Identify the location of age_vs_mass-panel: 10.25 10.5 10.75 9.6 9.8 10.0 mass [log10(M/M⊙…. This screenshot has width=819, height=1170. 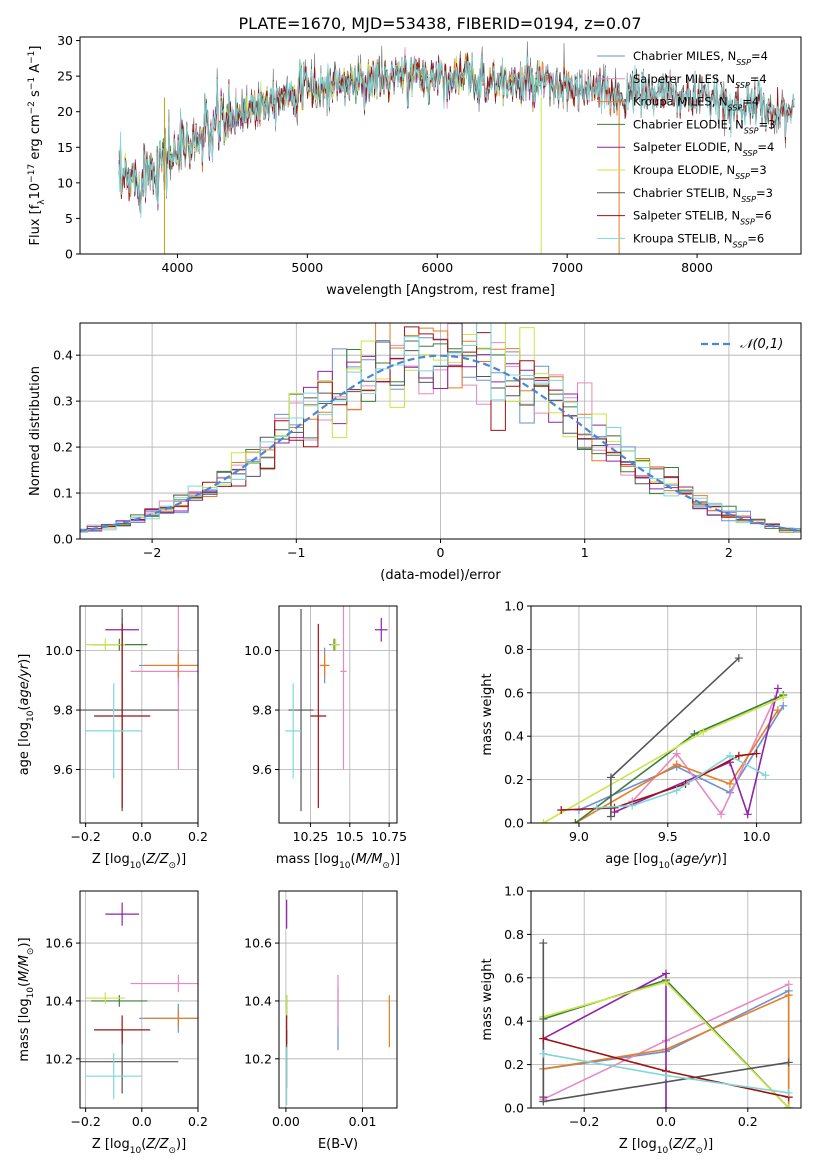
(325, 738).